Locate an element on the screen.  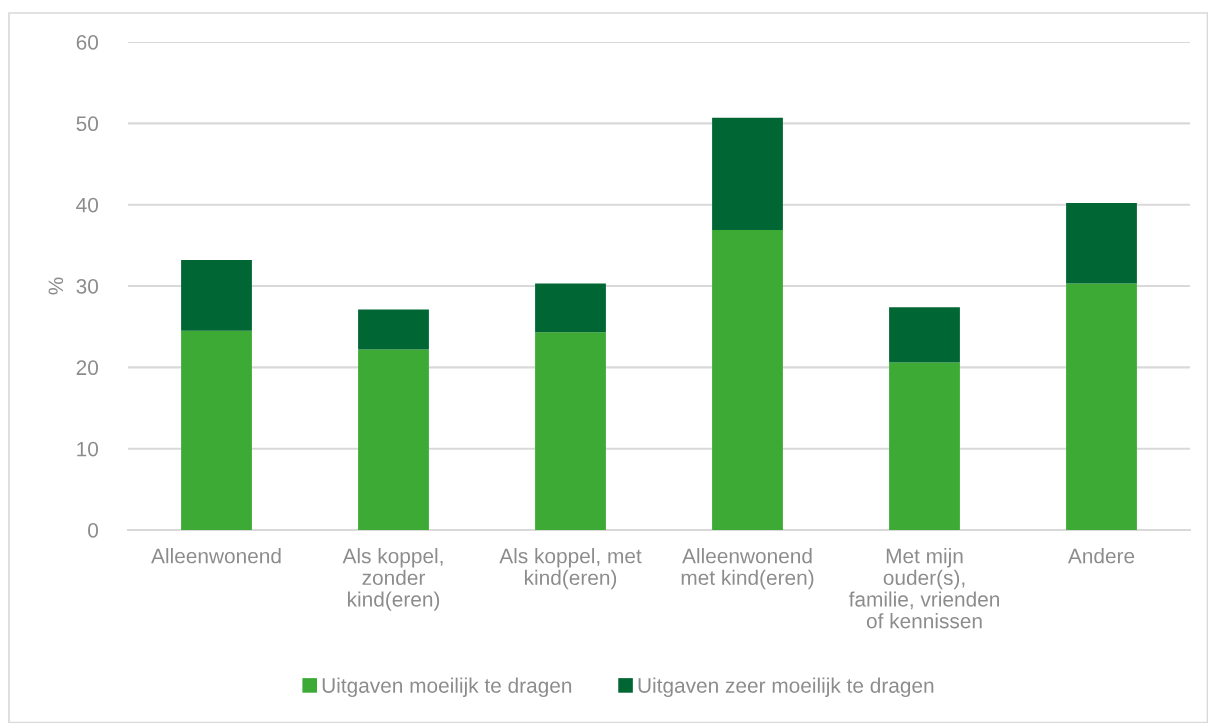
legend-label: Uitgaven moeilijk te dragen is located at coordinates (447, 687).